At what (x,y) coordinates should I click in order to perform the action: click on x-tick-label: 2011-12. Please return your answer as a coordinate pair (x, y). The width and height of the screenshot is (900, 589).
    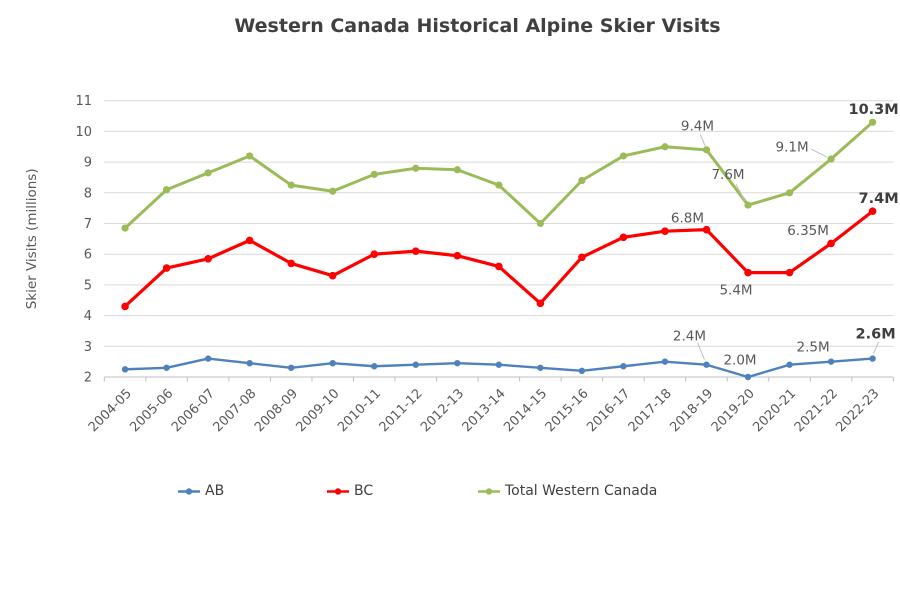
    Looking at the image, I should click on (401, 410).